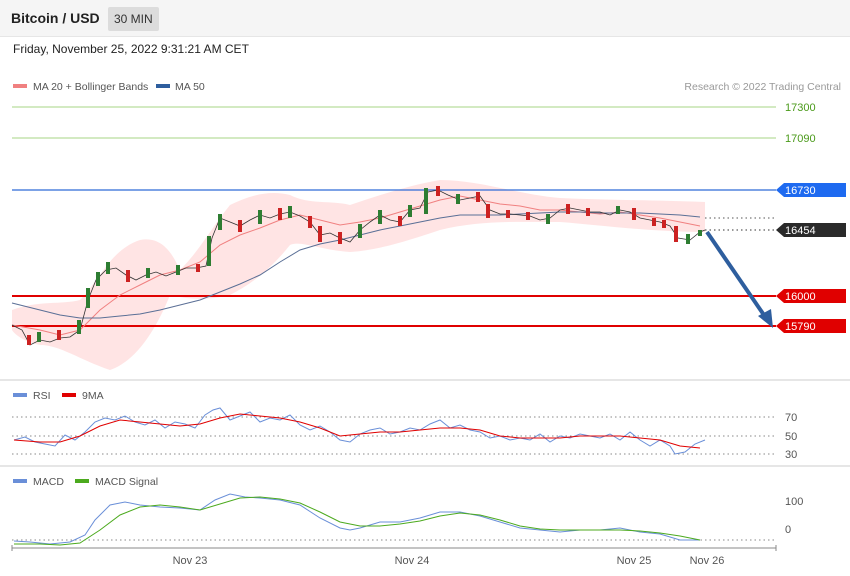  I want to click on x-tick-label: Nov 24, so click(412, 561).